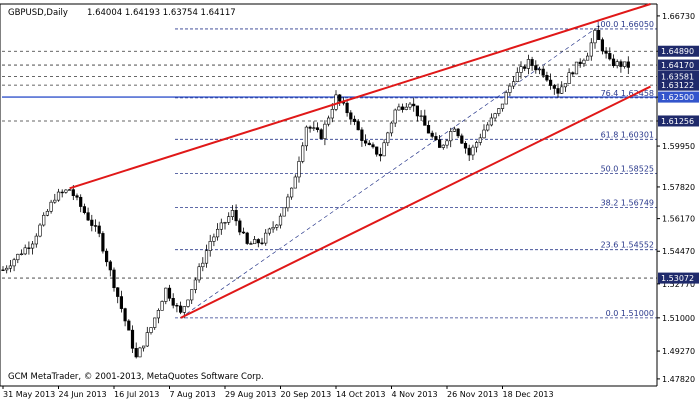 This screenshot has width=700, height=402. Describe the element at coordinates (250, 394) in the screenshot. I see `x-tick-label-4: 29 Aug 2013` at that location.